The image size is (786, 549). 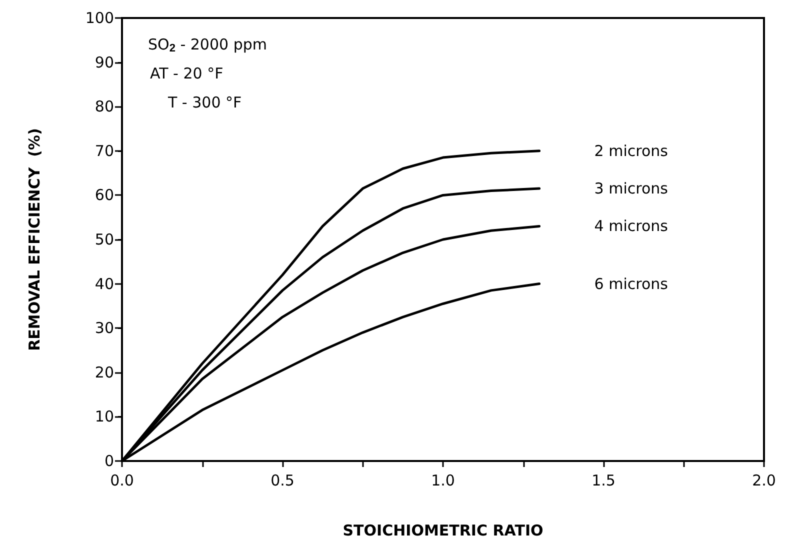 I want to click on x-tick-label: 1.0, so click(x=443, y=481).